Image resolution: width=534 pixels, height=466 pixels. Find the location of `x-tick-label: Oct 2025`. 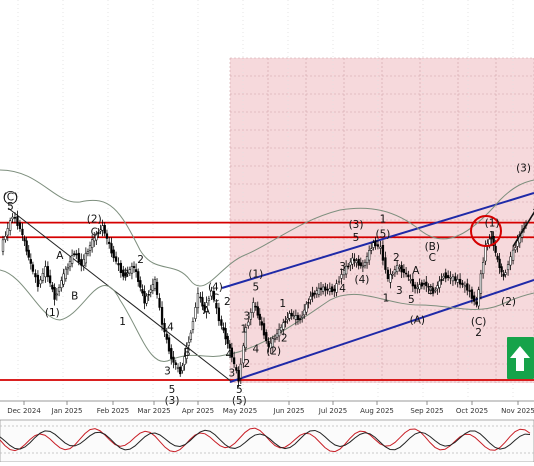

x-tick-label: Oct 2025 is located at coordinates (472, 411).